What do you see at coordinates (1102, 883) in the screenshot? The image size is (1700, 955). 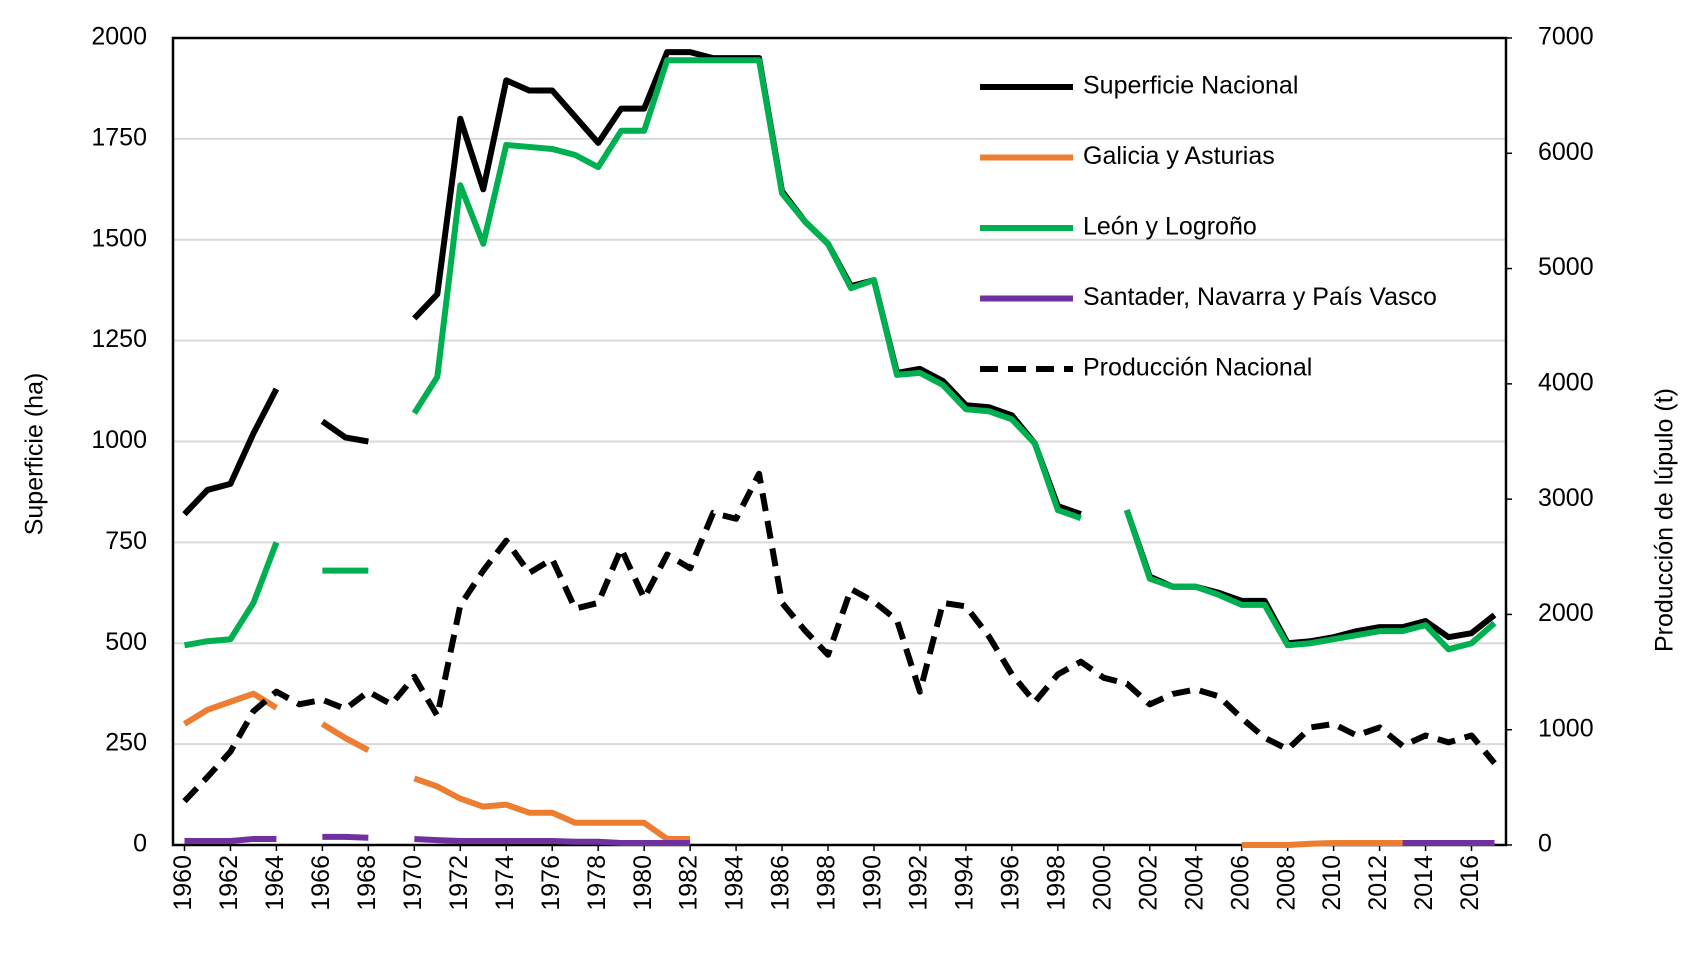 I see `x-tick-label: 2000` at bounding box center [1102, 883].